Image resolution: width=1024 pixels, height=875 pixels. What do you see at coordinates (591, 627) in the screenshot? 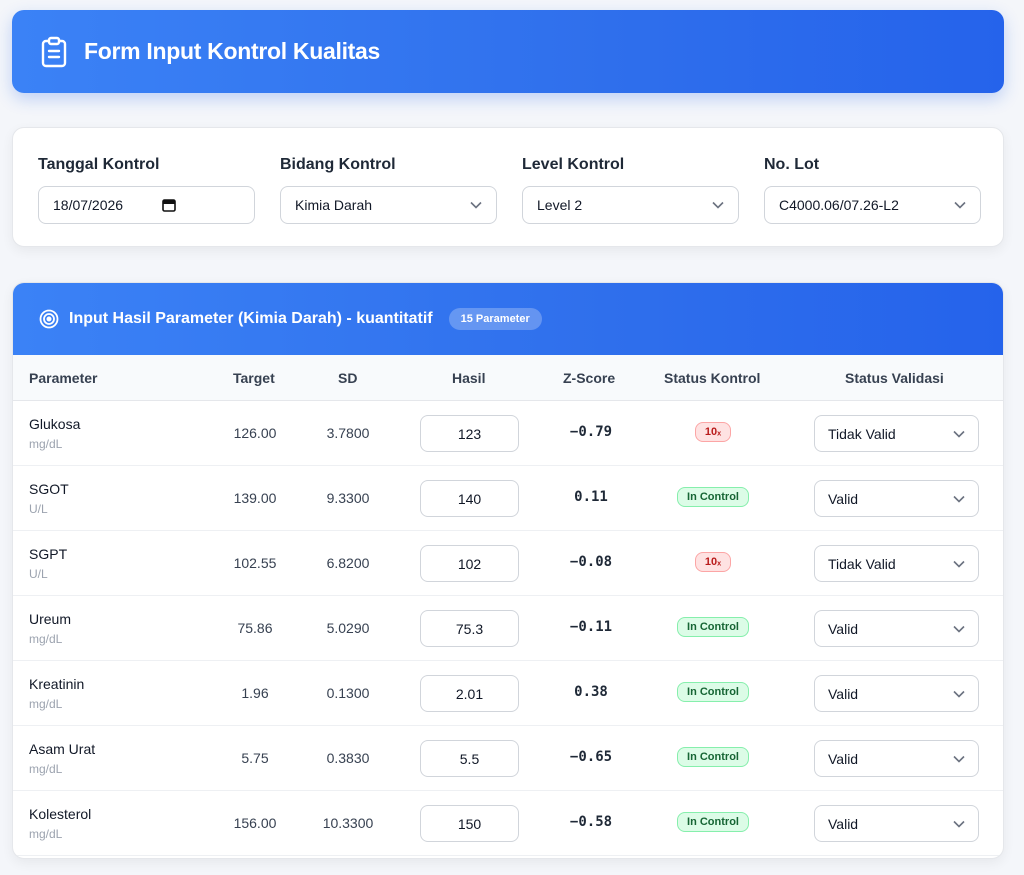
I see `zscore-value: −0.11` at bounding box center [591, 627].